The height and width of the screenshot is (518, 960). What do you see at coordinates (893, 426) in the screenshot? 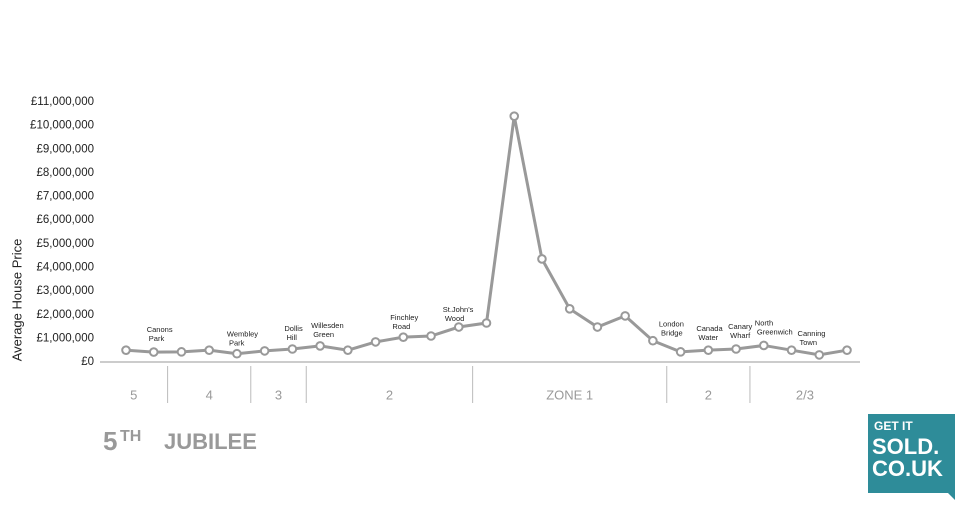
I see `logo-text: GET IT` at bounding box center [893, 426].